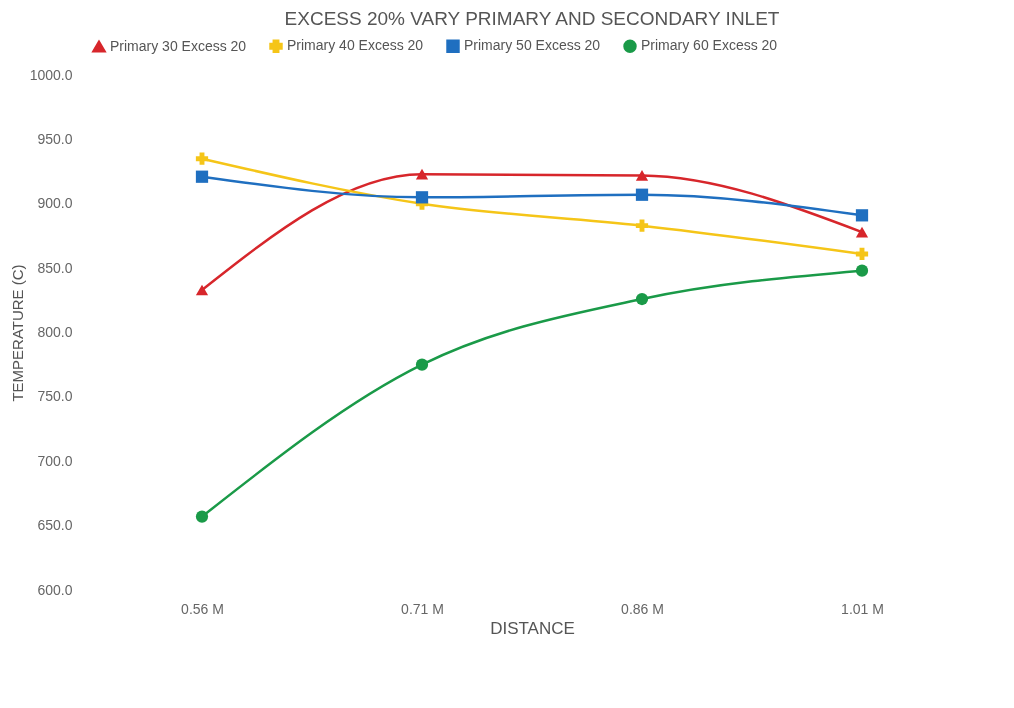 The height and width of the screenshot is (708, 1014). I want to click on y-tick-label: 900.0, so click(55, 203).